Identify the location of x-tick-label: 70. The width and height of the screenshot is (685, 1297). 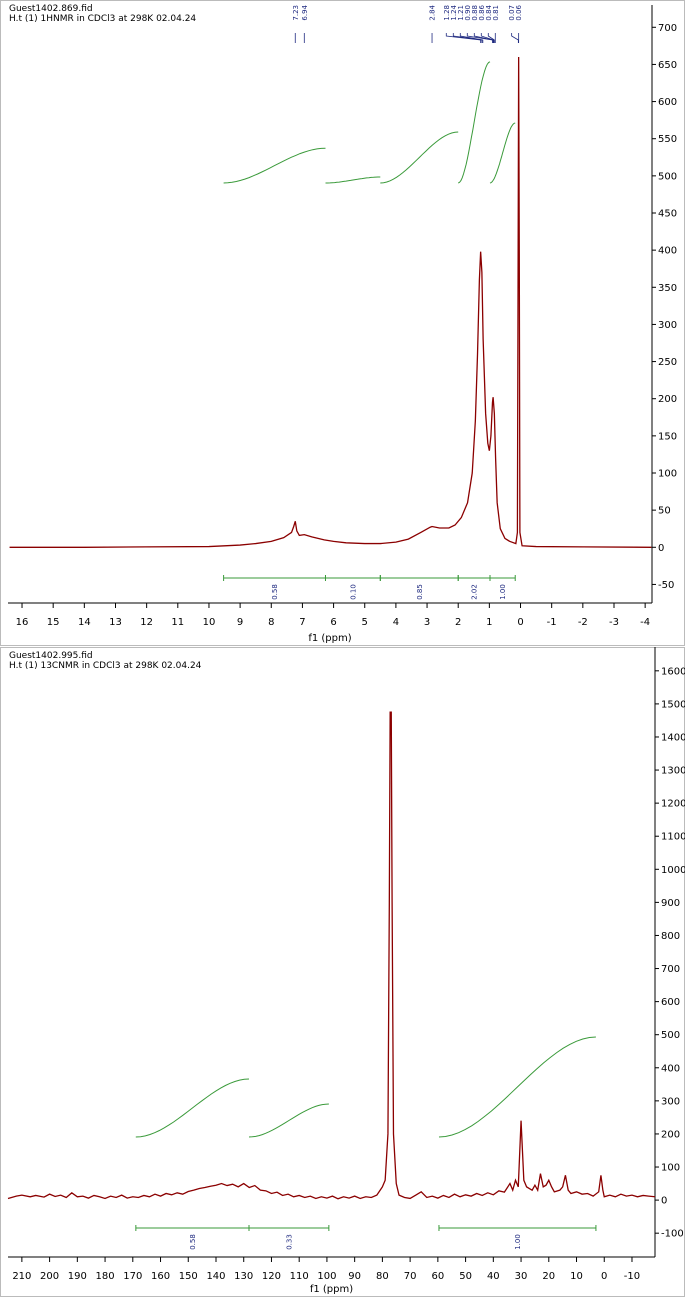
(410, 1276).